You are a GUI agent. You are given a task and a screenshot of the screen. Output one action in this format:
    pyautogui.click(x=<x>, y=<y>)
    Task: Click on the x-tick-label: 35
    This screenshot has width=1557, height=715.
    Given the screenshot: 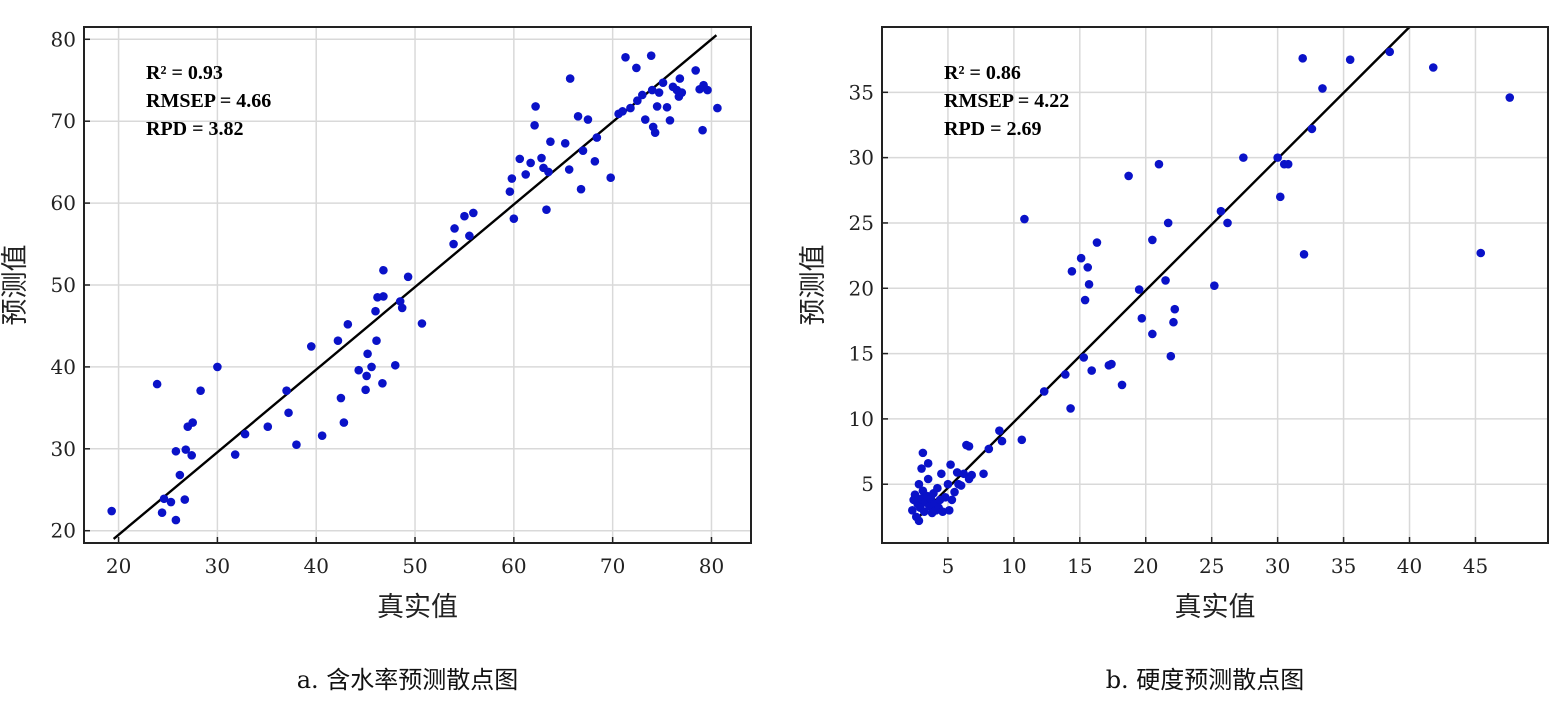 What is the action you would take?
    pyautogui.click(x=1343, y=566)
    